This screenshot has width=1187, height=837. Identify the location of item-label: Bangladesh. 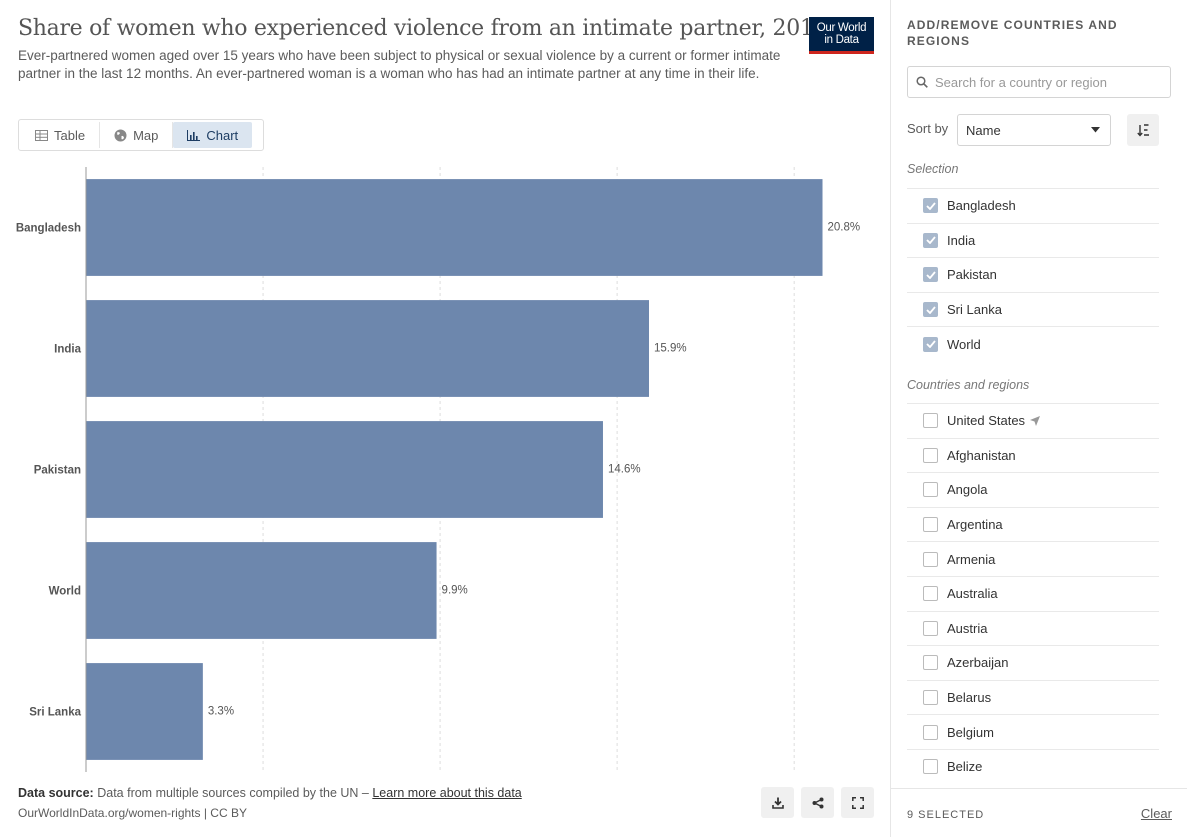
(981, 206).